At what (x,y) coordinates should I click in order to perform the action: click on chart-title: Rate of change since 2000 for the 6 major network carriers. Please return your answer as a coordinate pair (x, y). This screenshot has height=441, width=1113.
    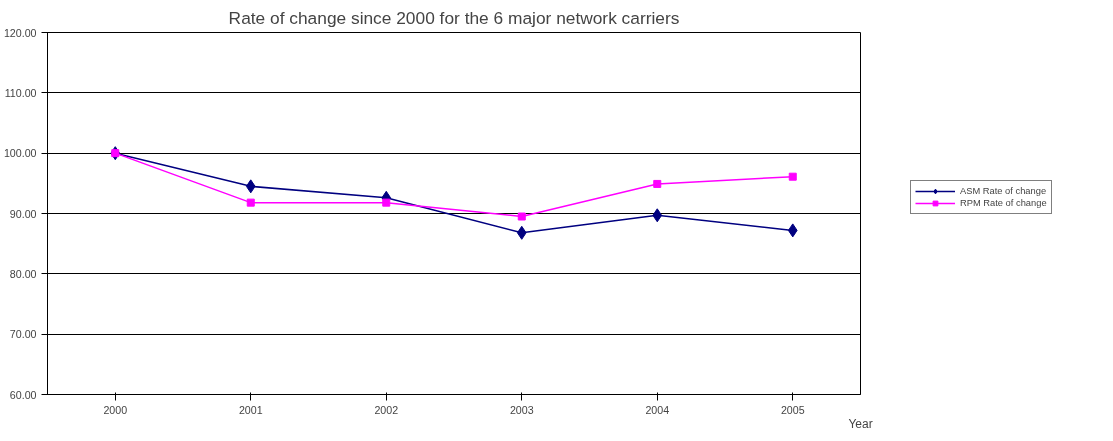
    Looking at the image, I should click on (454, 17).